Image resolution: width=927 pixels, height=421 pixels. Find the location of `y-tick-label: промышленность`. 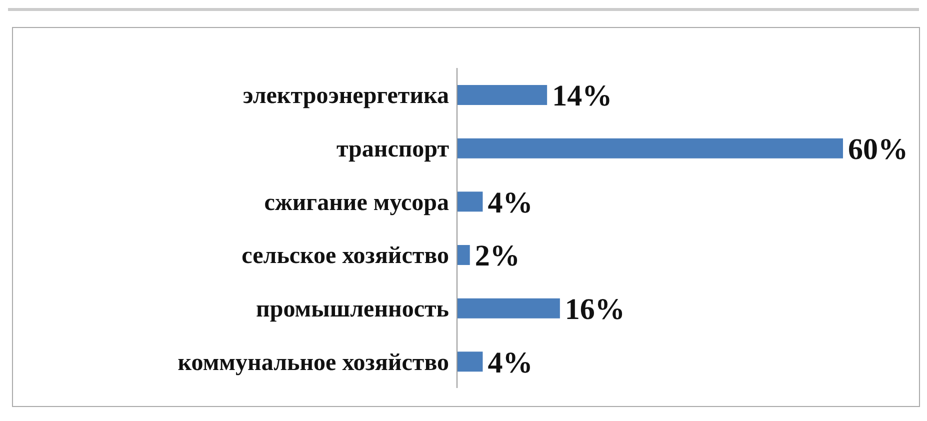

y-tick-label: промышленность is located at coordinates (353, 309).